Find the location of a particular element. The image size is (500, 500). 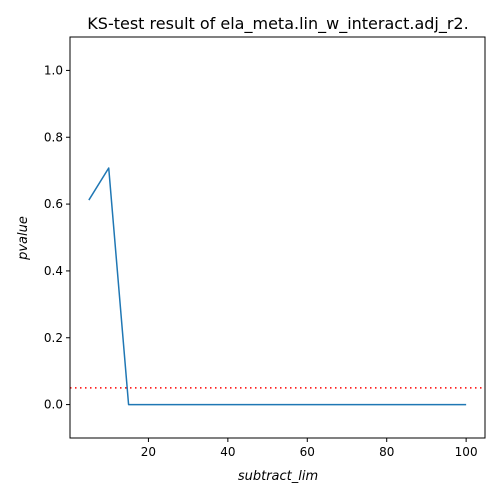

y-axis-label: pvalue is located at coordinates (23, 238).